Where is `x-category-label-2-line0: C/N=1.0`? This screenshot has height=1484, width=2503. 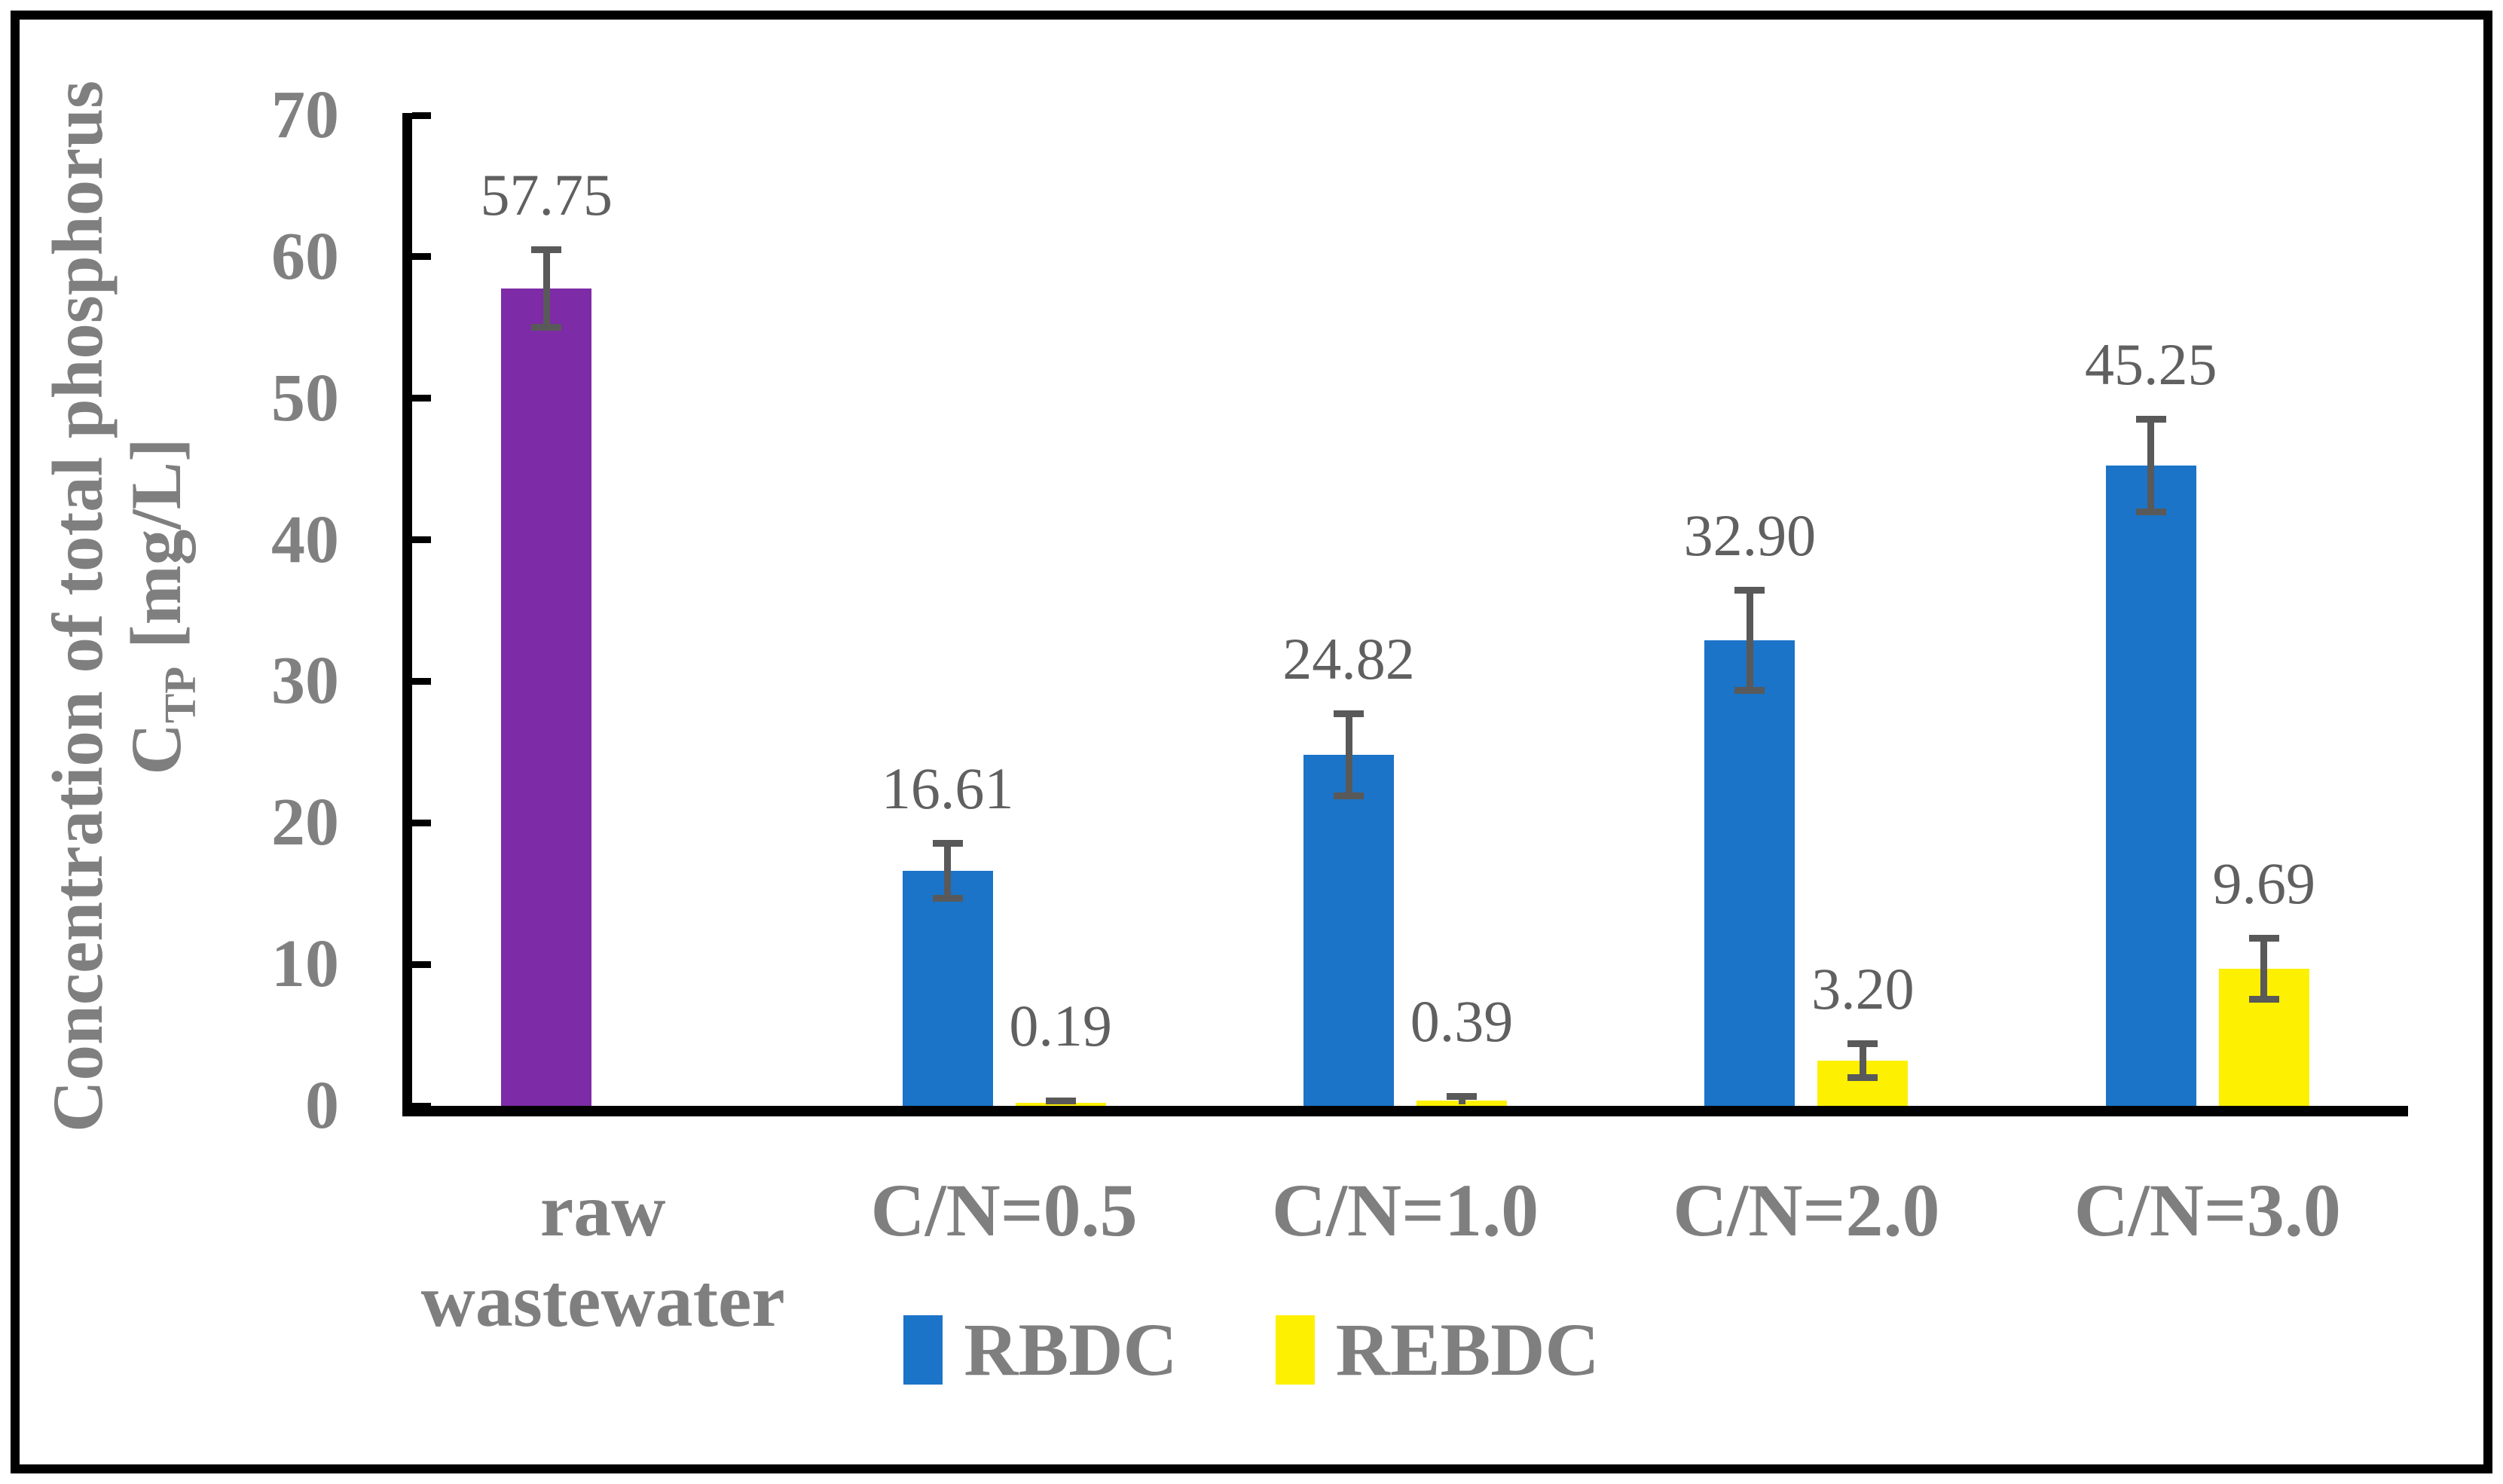
x-category-label-2-line0: C/N=1.0 is located at coordinates (1405, 1210).